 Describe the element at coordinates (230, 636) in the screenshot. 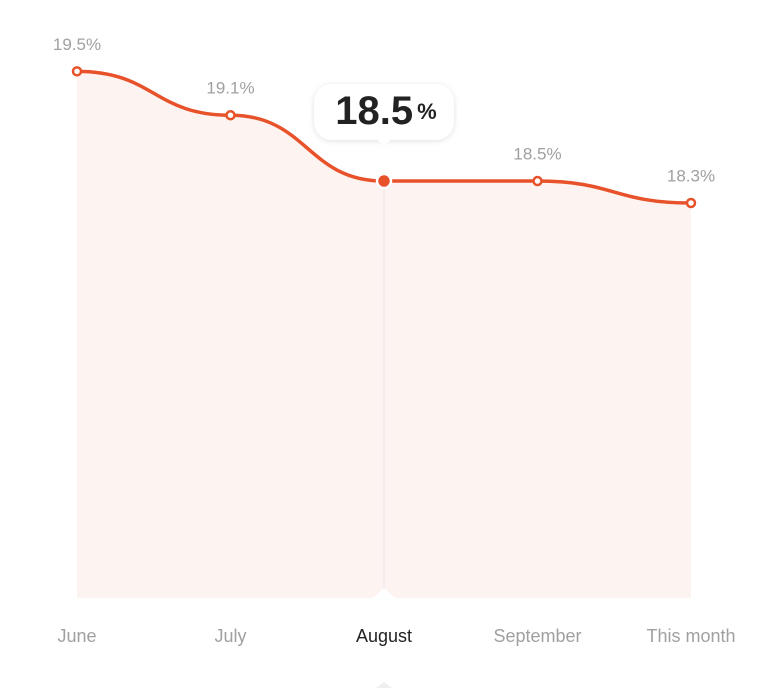

I see `x-tick-label: July` at that location.